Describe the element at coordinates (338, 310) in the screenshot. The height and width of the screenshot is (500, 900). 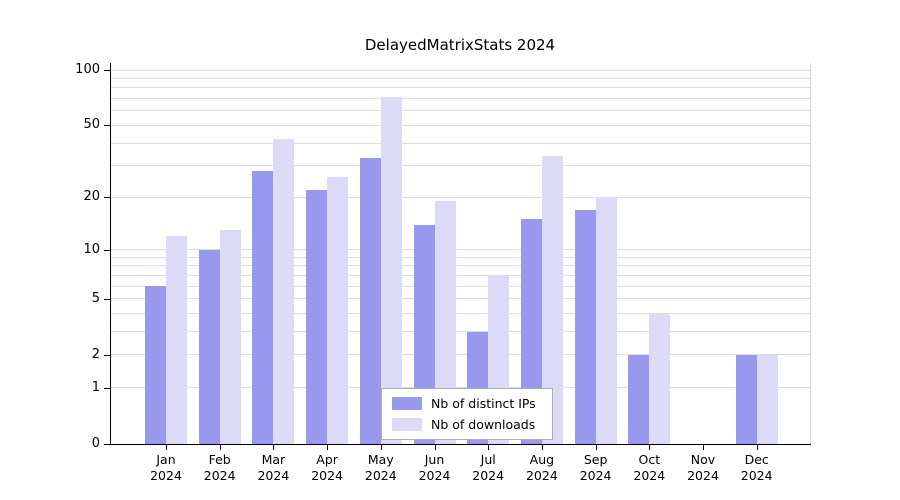
I see `bar-downloads-apr` at that location.